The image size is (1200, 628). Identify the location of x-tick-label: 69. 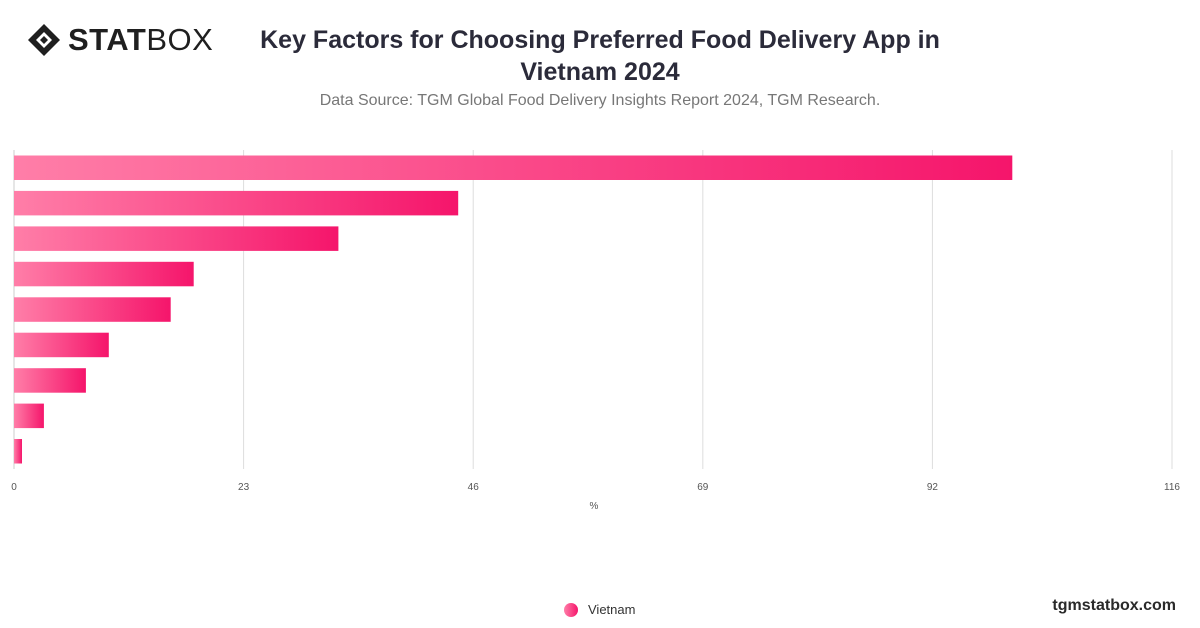
(703, 487).